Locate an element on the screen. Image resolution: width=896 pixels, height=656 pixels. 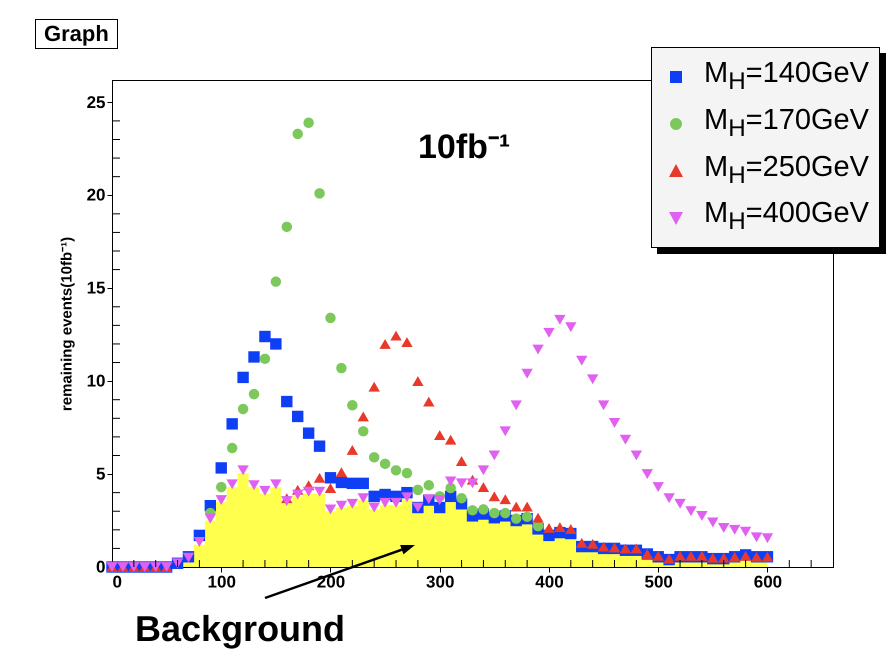
chart-title: Graph is located at coordinates (76, 34).